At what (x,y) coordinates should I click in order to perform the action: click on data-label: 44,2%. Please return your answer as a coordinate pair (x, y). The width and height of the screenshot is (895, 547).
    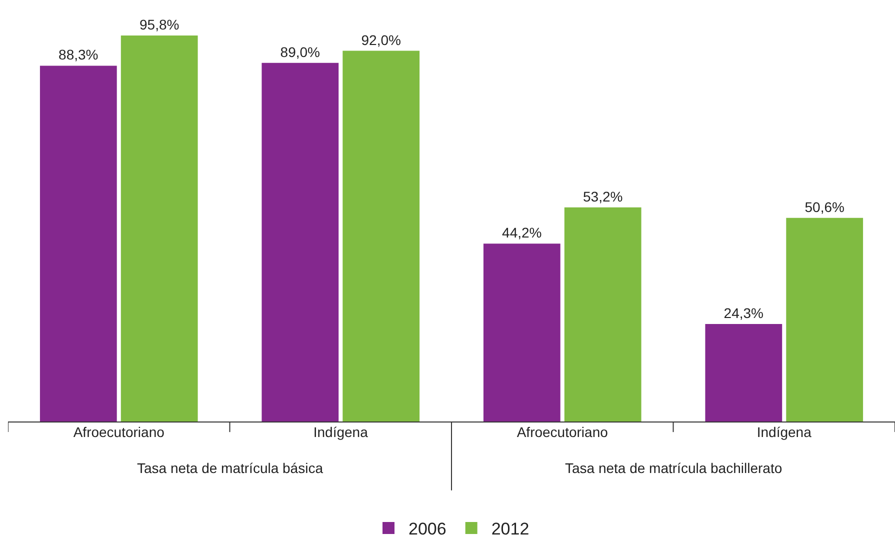
    Looking at the image, I should click on (522, 232).